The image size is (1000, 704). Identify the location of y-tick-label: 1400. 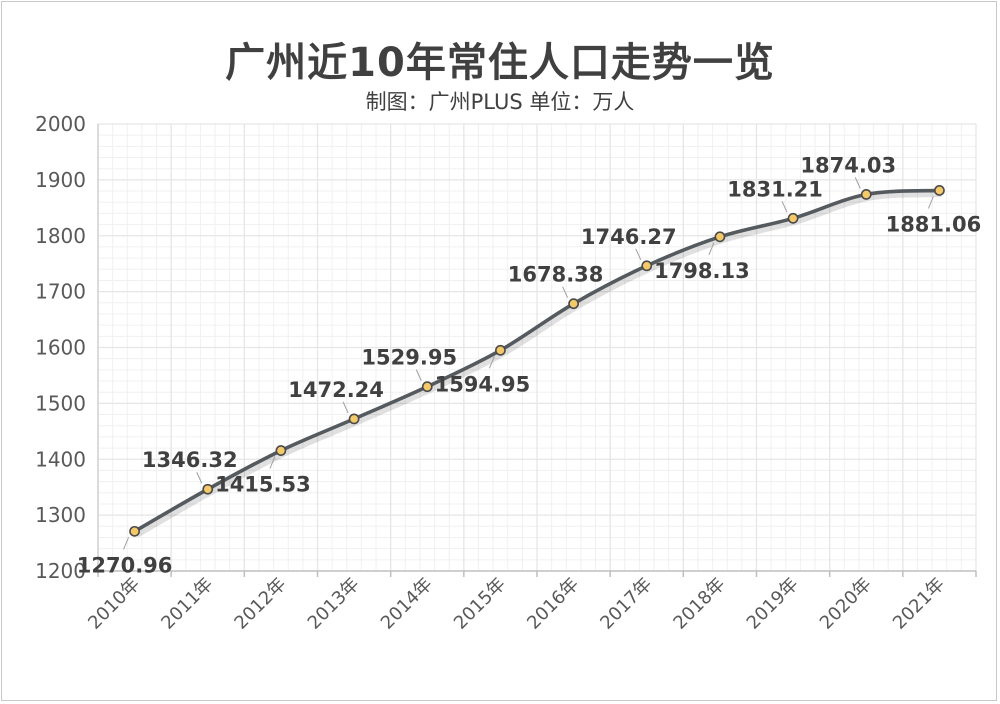
(60, 459).